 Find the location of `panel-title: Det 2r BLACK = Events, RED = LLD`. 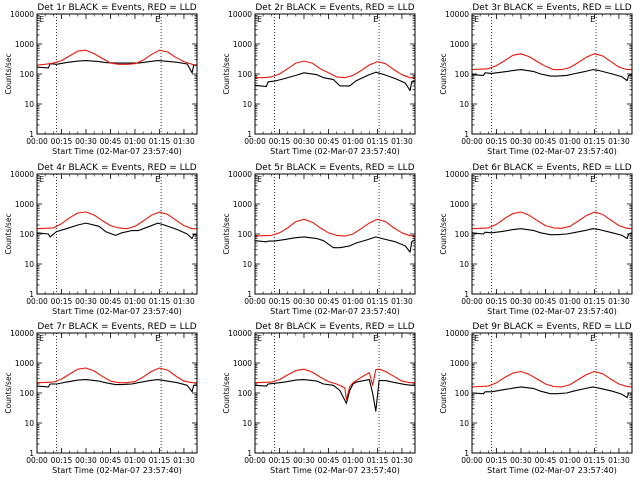

panel-title: Det 2r BLACK = Events, RED = LLD is located at coordinates (334, 8).